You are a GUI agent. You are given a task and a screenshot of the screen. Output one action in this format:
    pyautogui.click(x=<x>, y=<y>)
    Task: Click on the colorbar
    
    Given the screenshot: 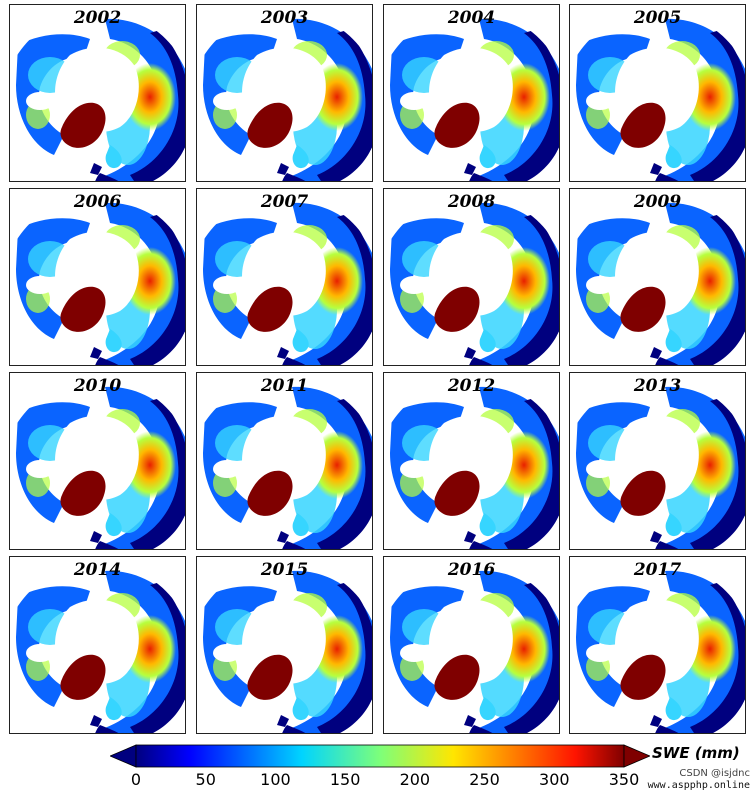 What is the action you would take?
    pyautogui.click(x=380, y=756)
    